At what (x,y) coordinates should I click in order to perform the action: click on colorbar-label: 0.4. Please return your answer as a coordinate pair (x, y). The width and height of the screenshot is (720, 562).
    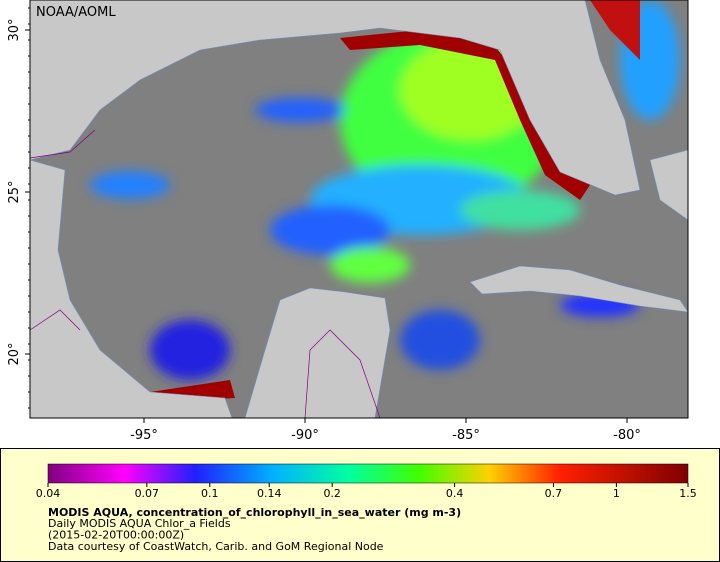
    Looking at the image, I should click on (455, 493).